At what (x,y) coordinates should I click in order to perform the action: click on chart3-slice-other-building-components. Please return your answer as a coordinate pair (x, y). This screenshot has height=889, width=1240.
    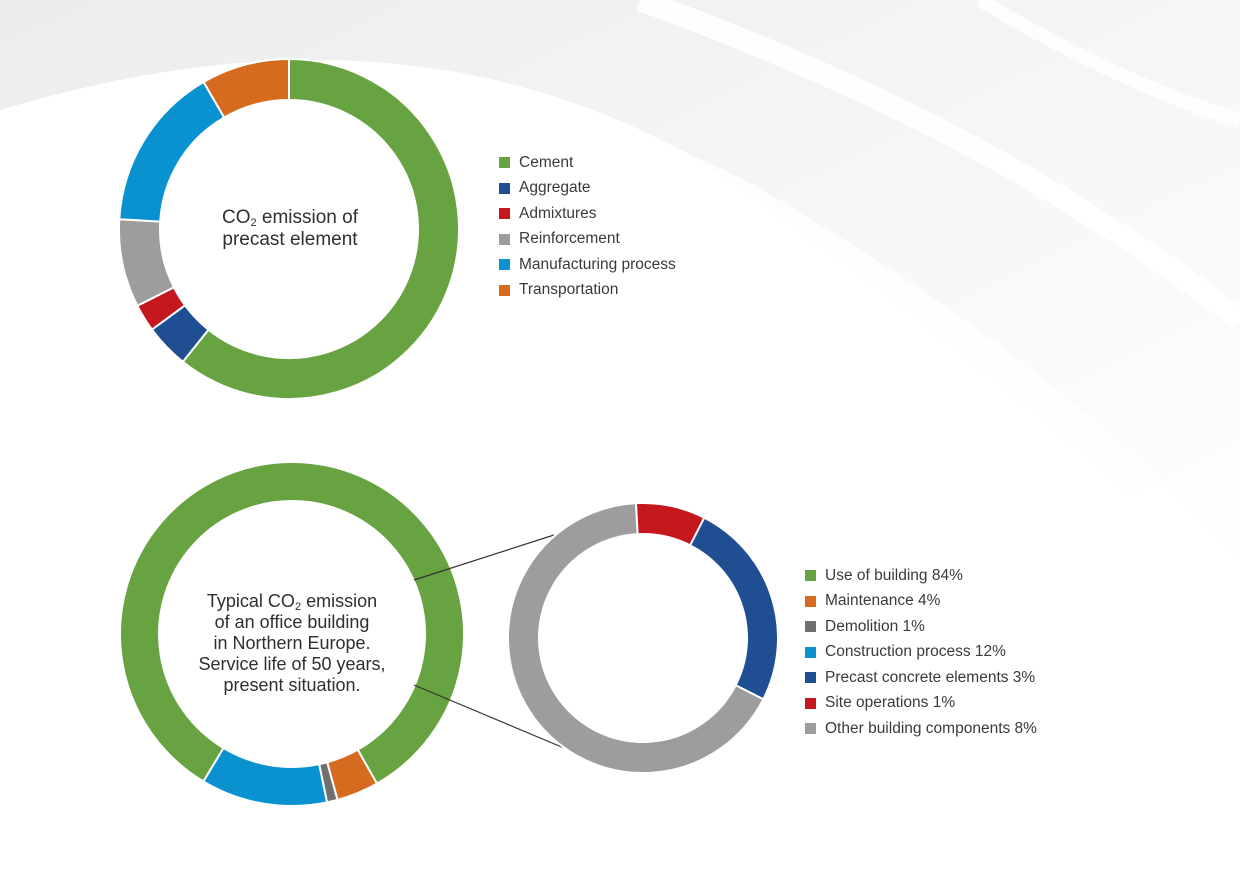
    Looking at the image, I should click on (636, 638).